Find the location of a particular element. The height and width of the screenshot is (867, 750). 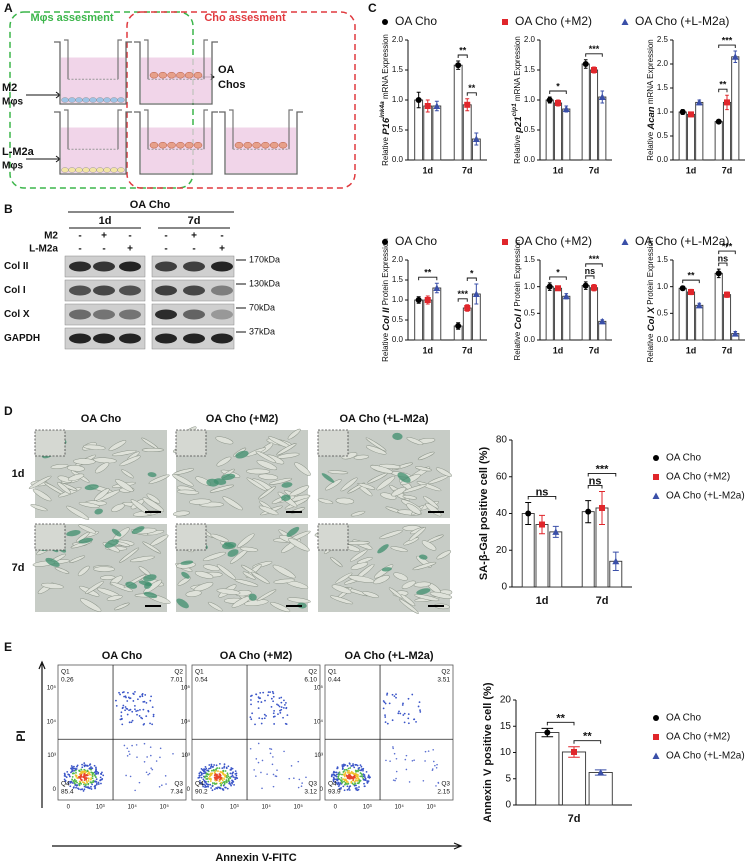

box-title: Cho assesment is located at coordinates (245, 18).